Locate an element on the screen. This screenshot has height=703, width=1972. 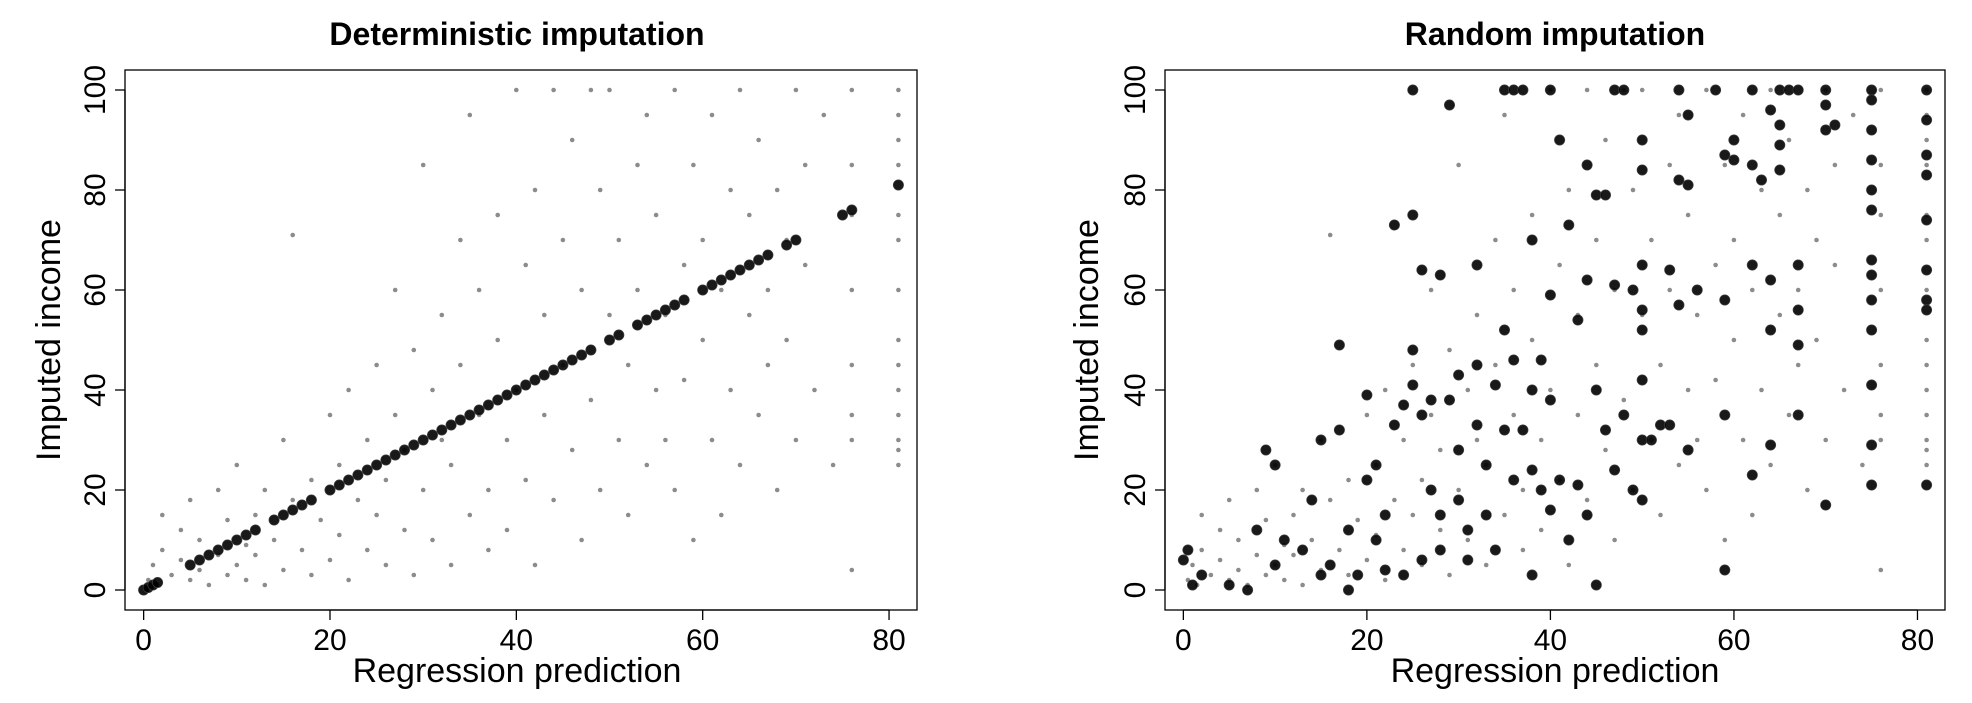
y-axis-label: Imputed income is located at coordinates (1087, 340).